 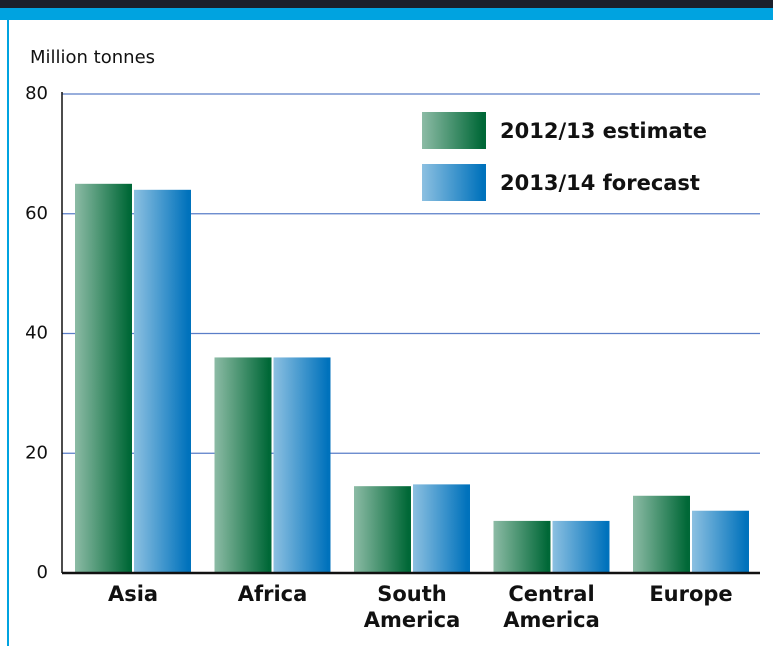 What do you see at coordinates (551, 607) in the screenshot?
I see `x-tick-label: Central America` at bounding box center [551, 607].